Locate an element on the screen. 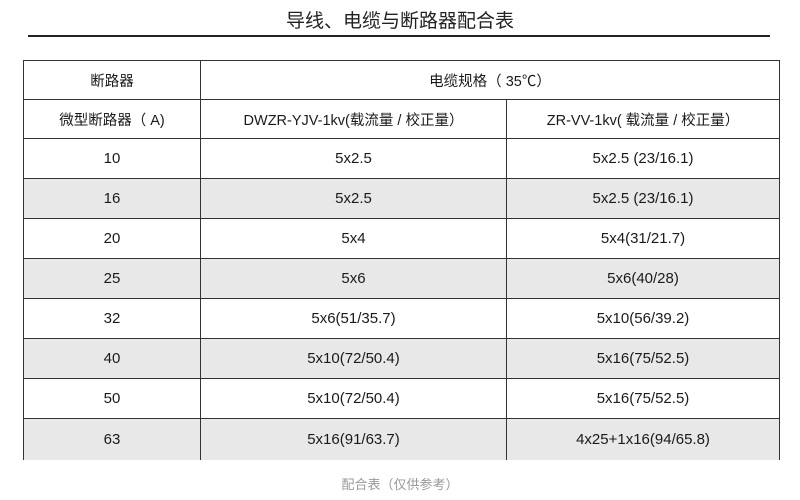  table-row: 32 5x6(51/35.7) 5x10(56/39.2) is located at coordinates (402, 318).